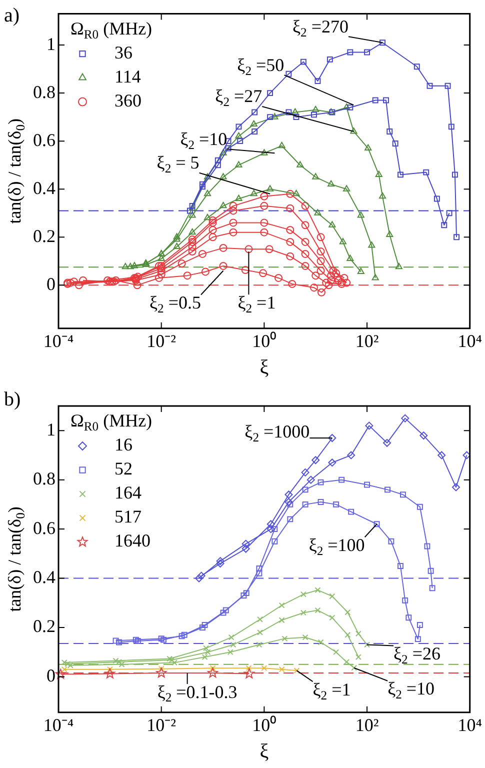 This screenshot has width=485, height=768. Describe the element at coordinates (123, 468) in the screenshot. I see `legend-label: 52` at that location.